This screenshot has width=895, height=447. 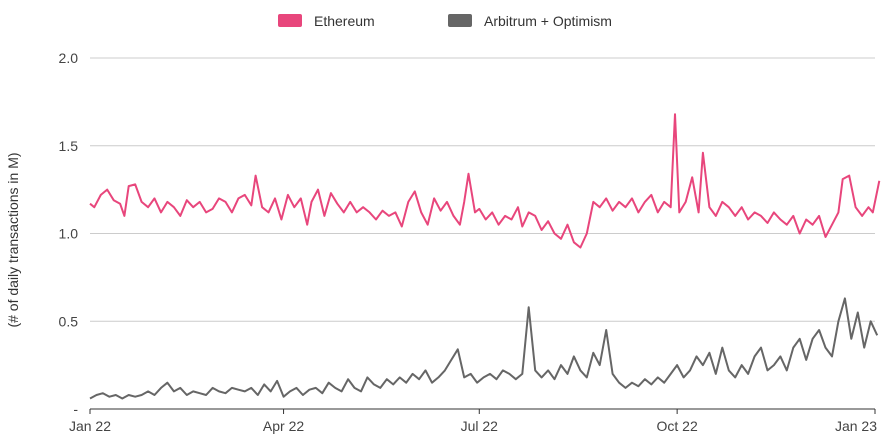 I want to click on y-tick-label-1: 0.5, so click(x=69, y=321).